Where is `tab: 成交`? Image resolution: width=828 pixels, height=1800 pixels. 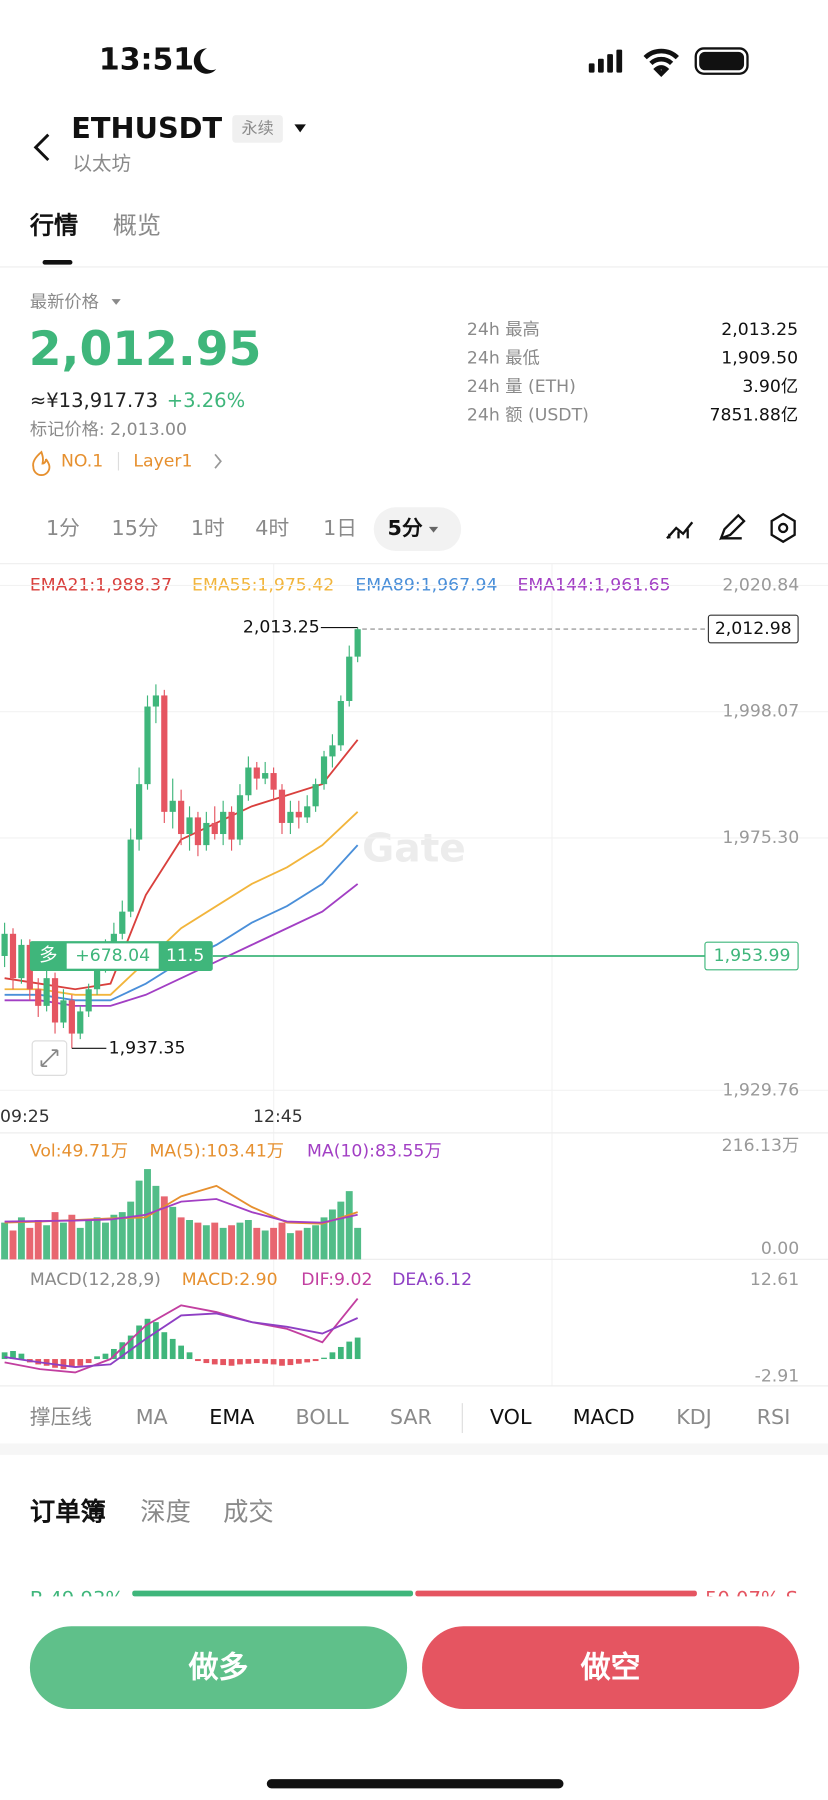
tab: 成交 is located at coordinates (248, 1512).